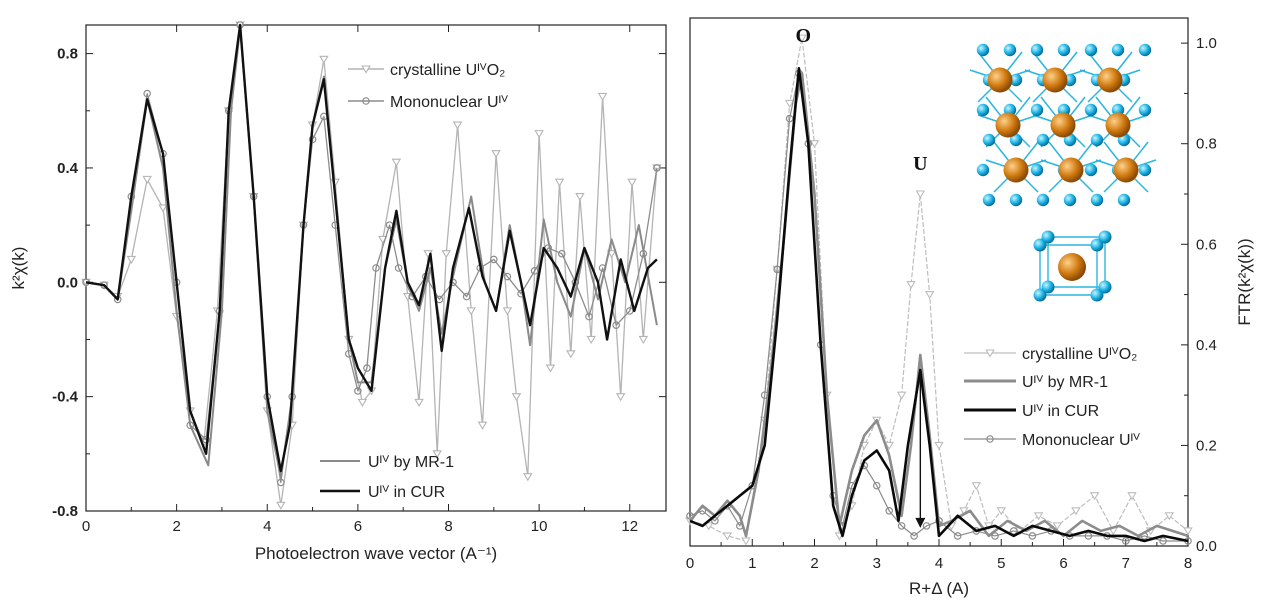 This screenshot has height=601, width=1263. What do you see at coordinates (939, 588) in the screenshot?
I see `x-axis-title: R+Δ (A)` at bounding box center [939, 588].